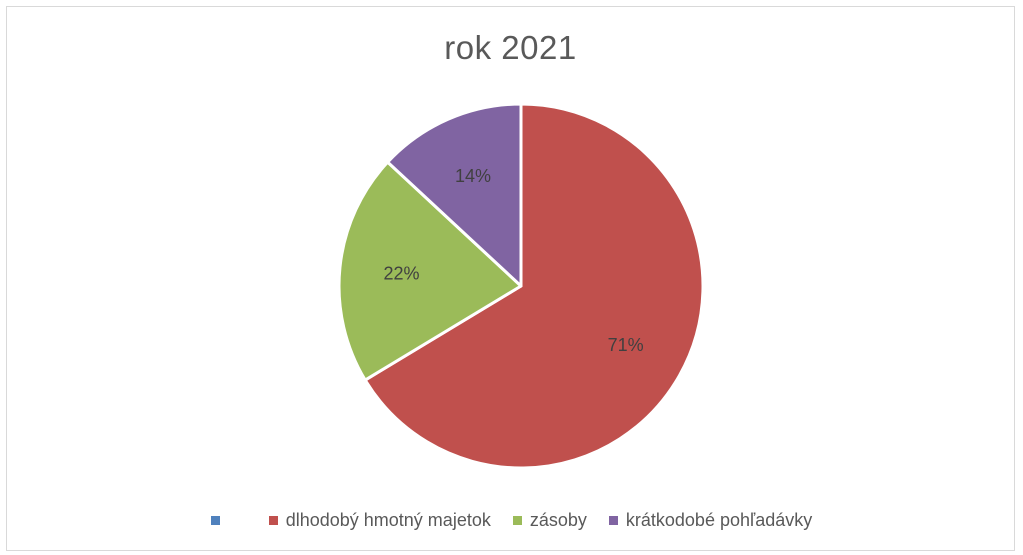  I want to click on legend-label: krátkodobé pohľadávky, so click(719, 520).